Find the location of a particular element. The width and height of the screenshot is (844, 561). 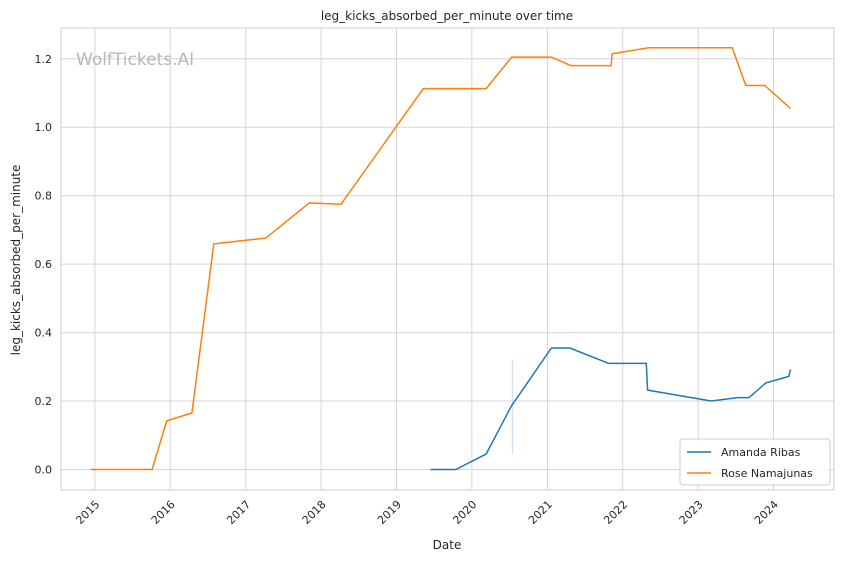

legend-box is located at coordinates (755, 462).